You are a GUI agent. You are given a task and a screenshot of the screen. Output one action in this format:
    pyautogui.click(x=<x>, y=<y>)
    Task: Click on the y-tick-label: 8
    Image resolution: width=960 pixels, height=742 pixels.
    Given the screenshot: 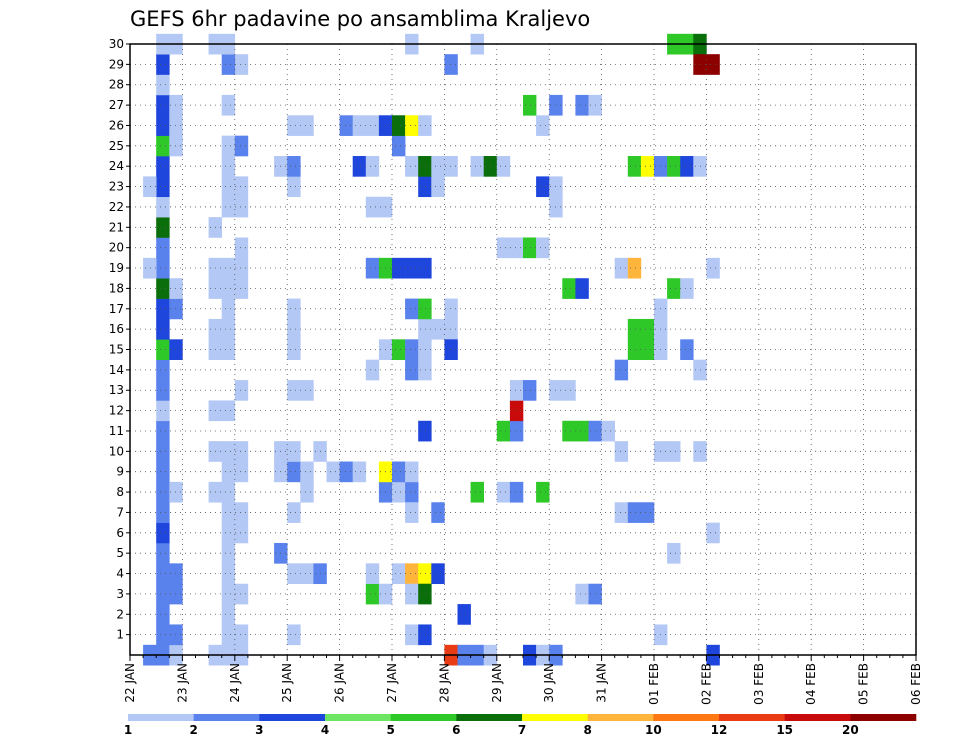 What is the action you would take?
    pyautogui.click(x=120, y=492)
    